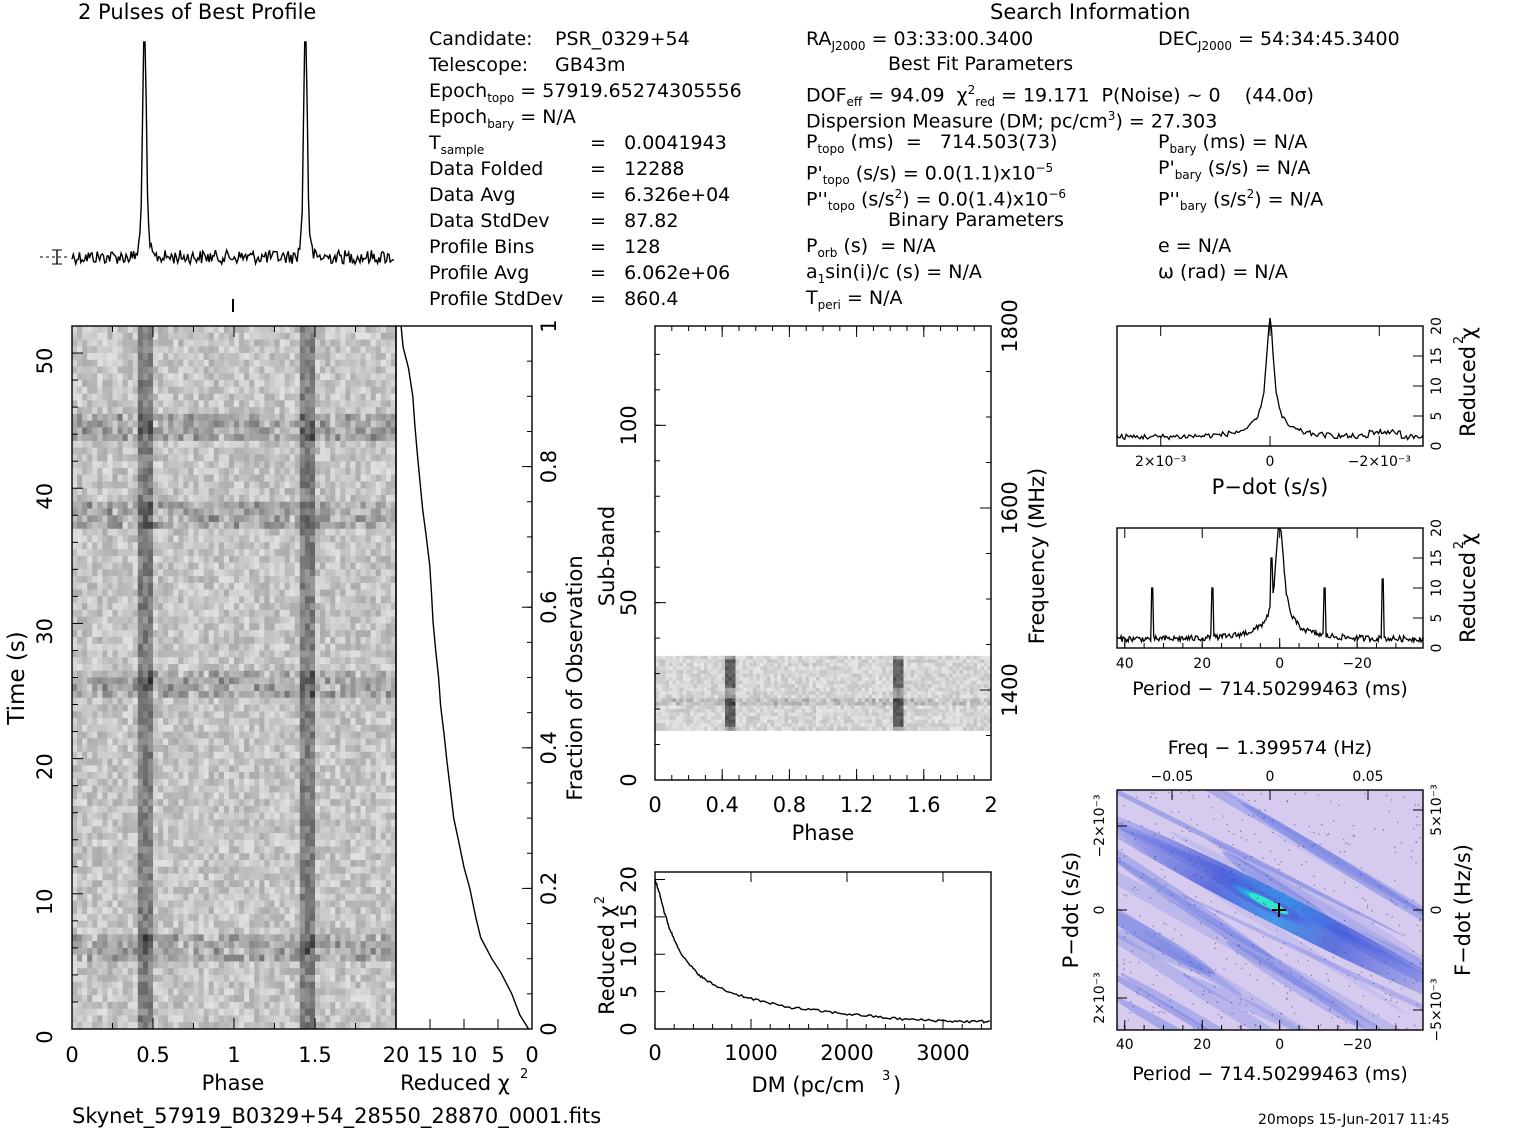  I want to click on search-info-title: Search Information, so click(1090, 12).